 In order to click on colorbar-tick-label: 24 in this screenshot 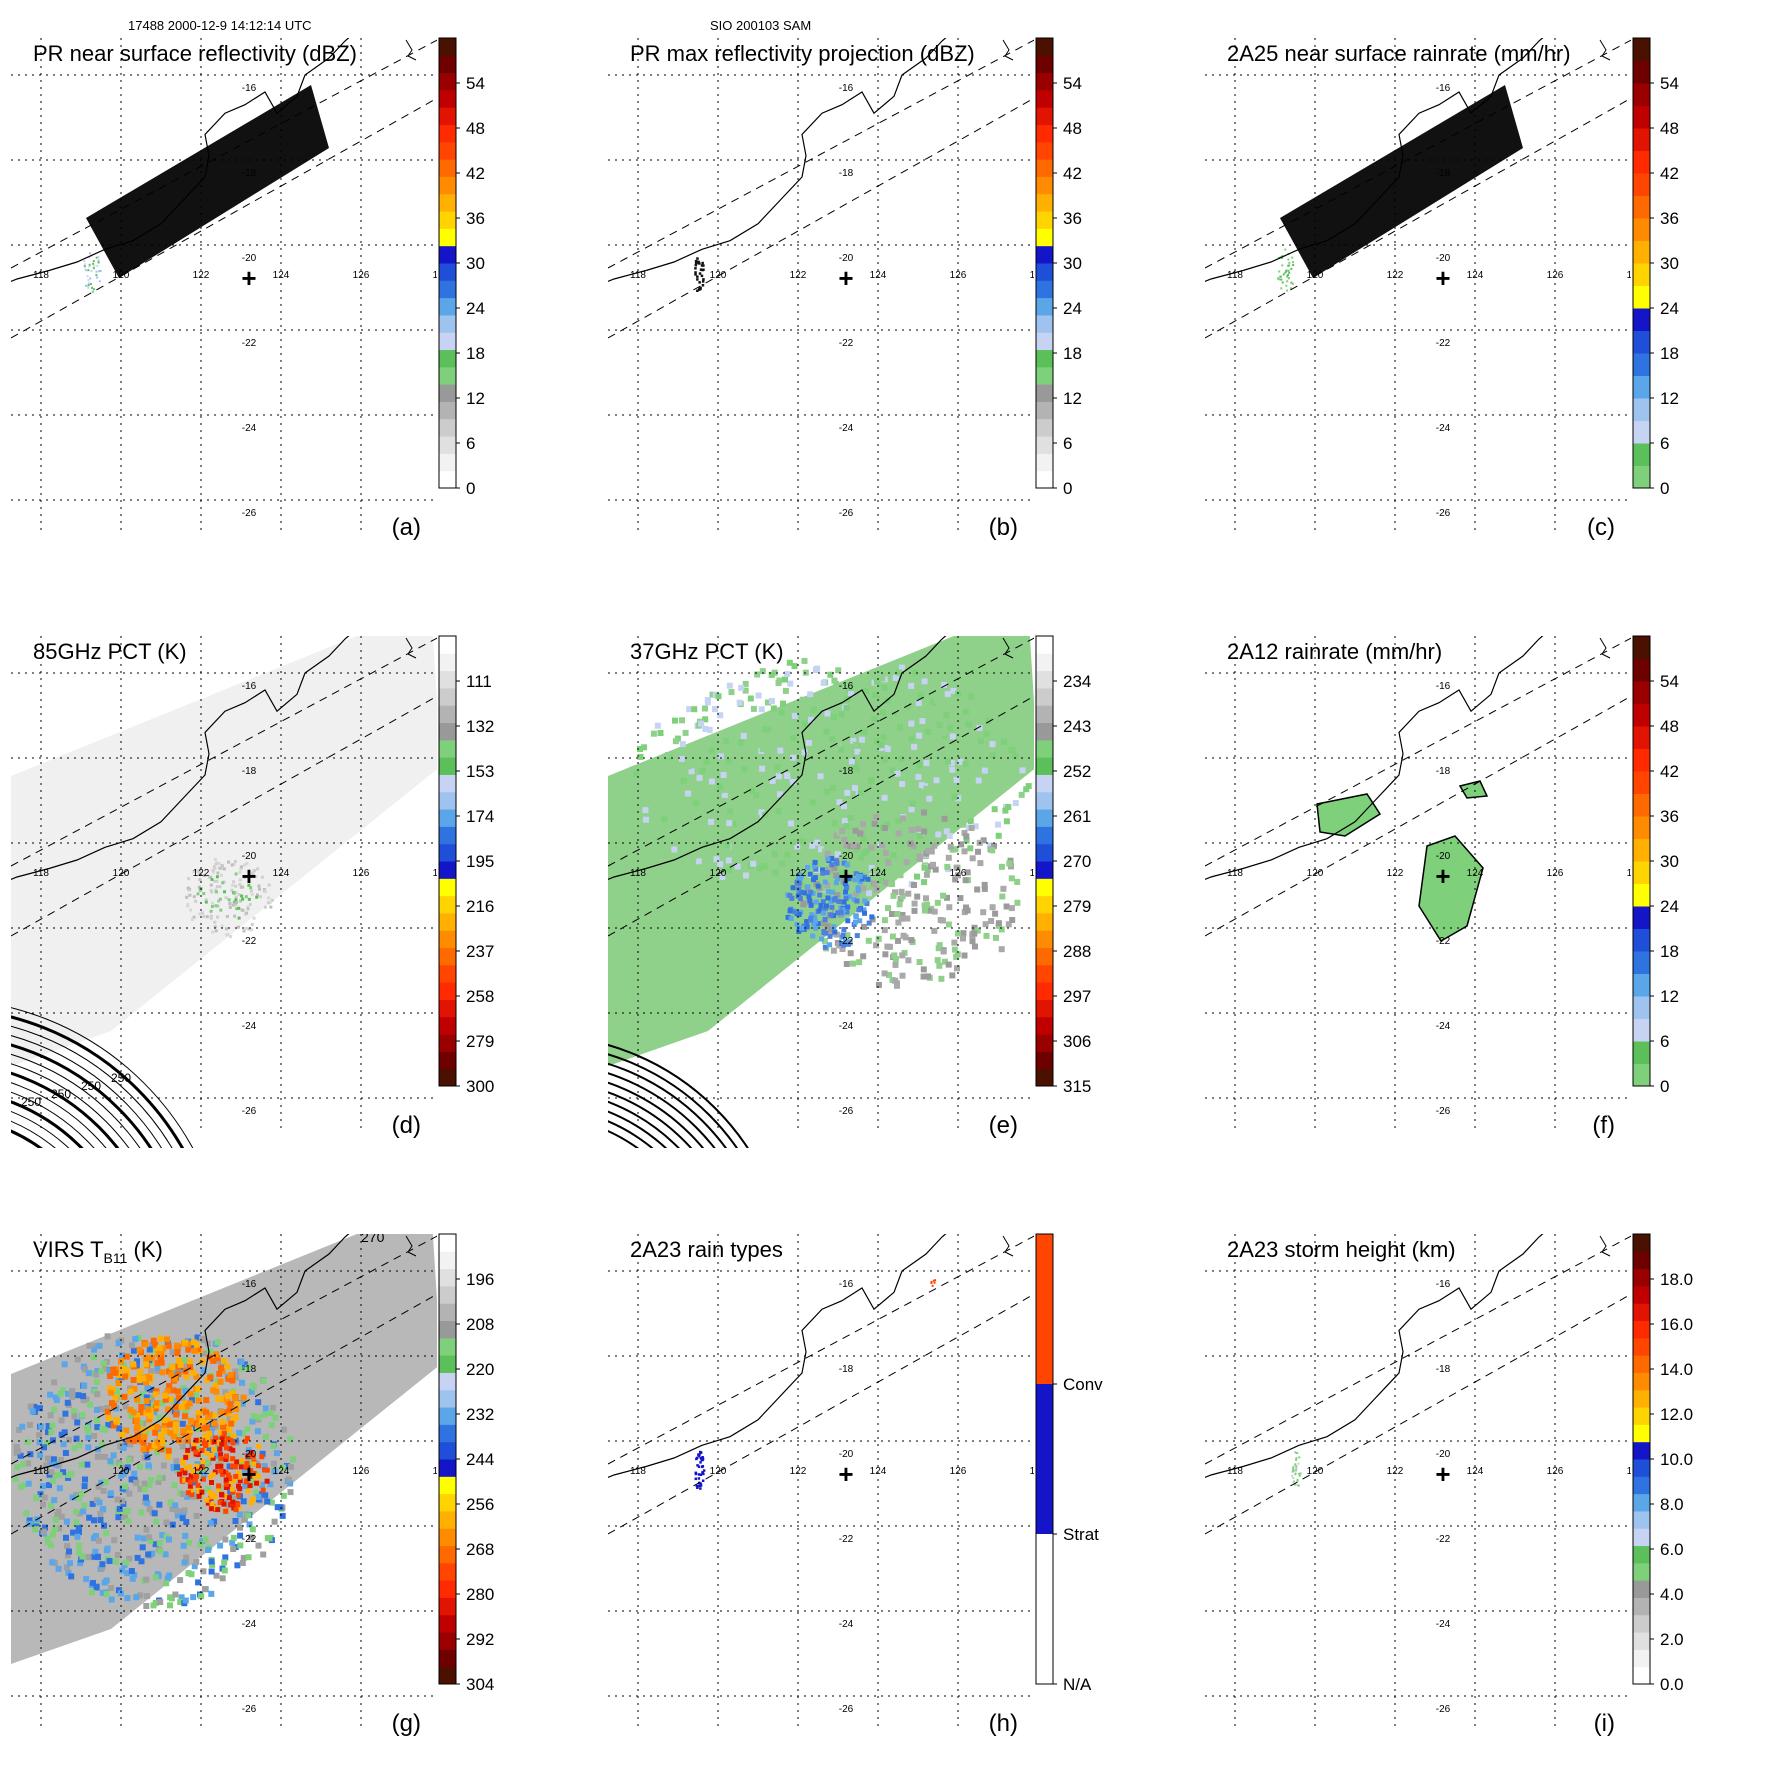, I will do `click(1669, 906)`.